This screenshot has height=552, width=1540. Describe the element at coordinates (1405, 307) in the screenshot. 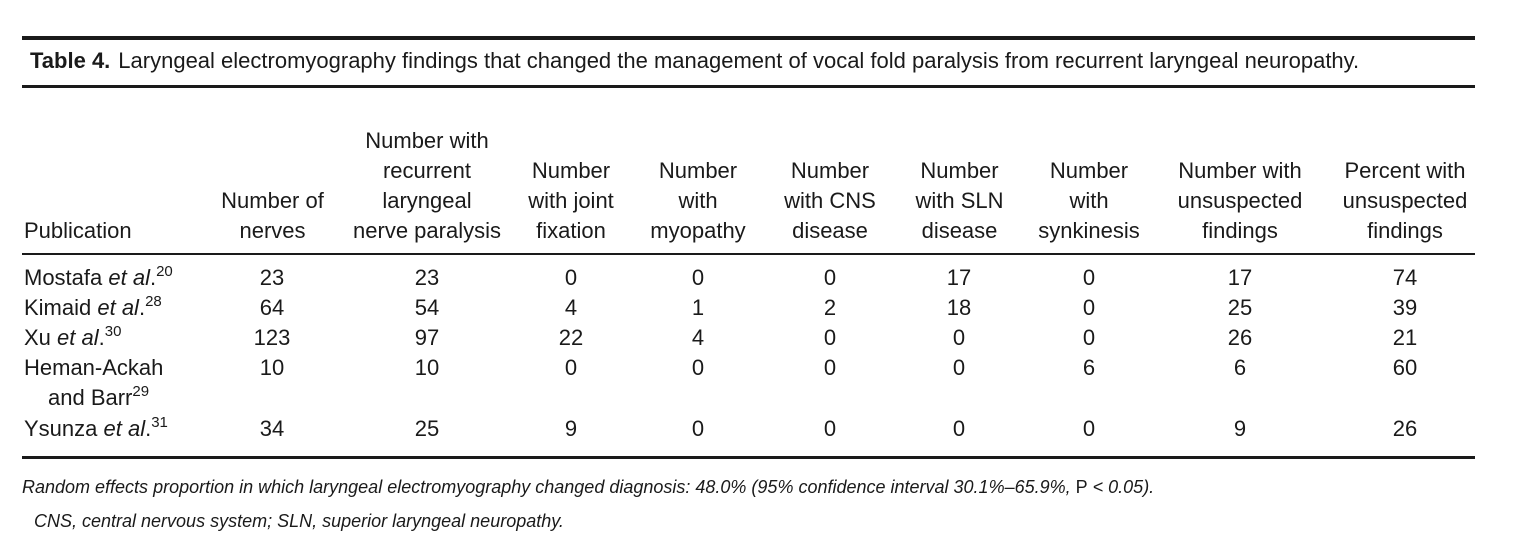

I see `table-cell: 39` at that location.